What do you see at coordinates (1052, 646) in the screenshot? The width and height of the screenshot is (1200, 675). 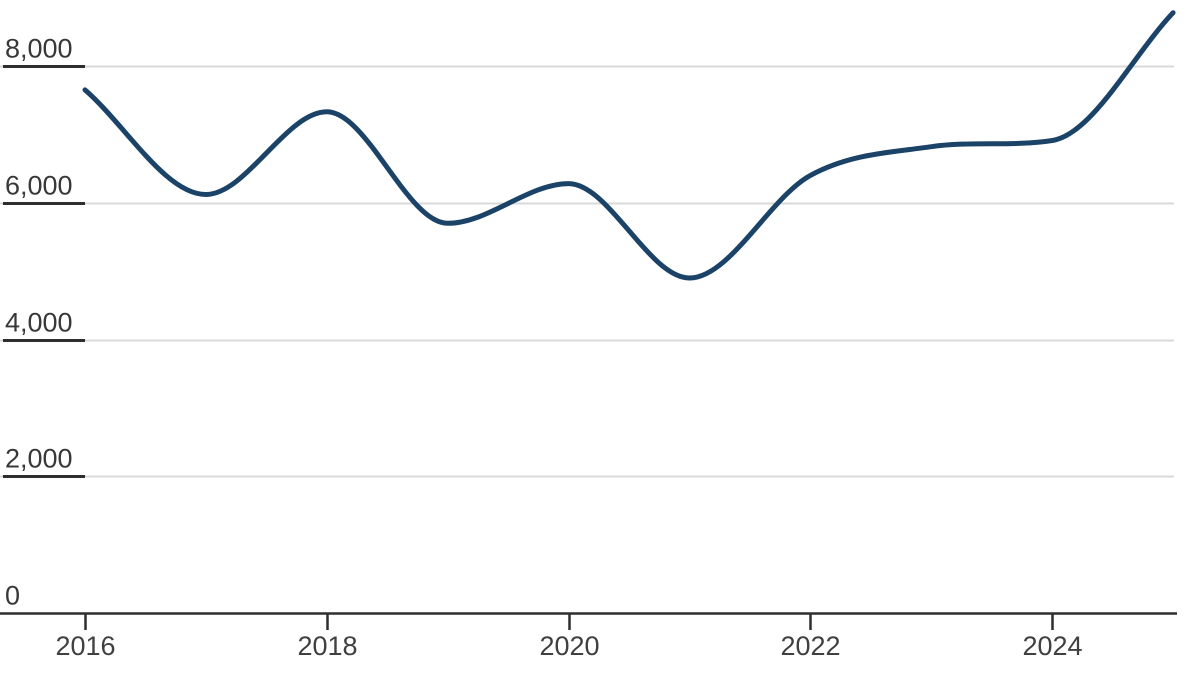 I see `x-axis-tick-label-2024: 2024` at bounding box center [1052, 646].